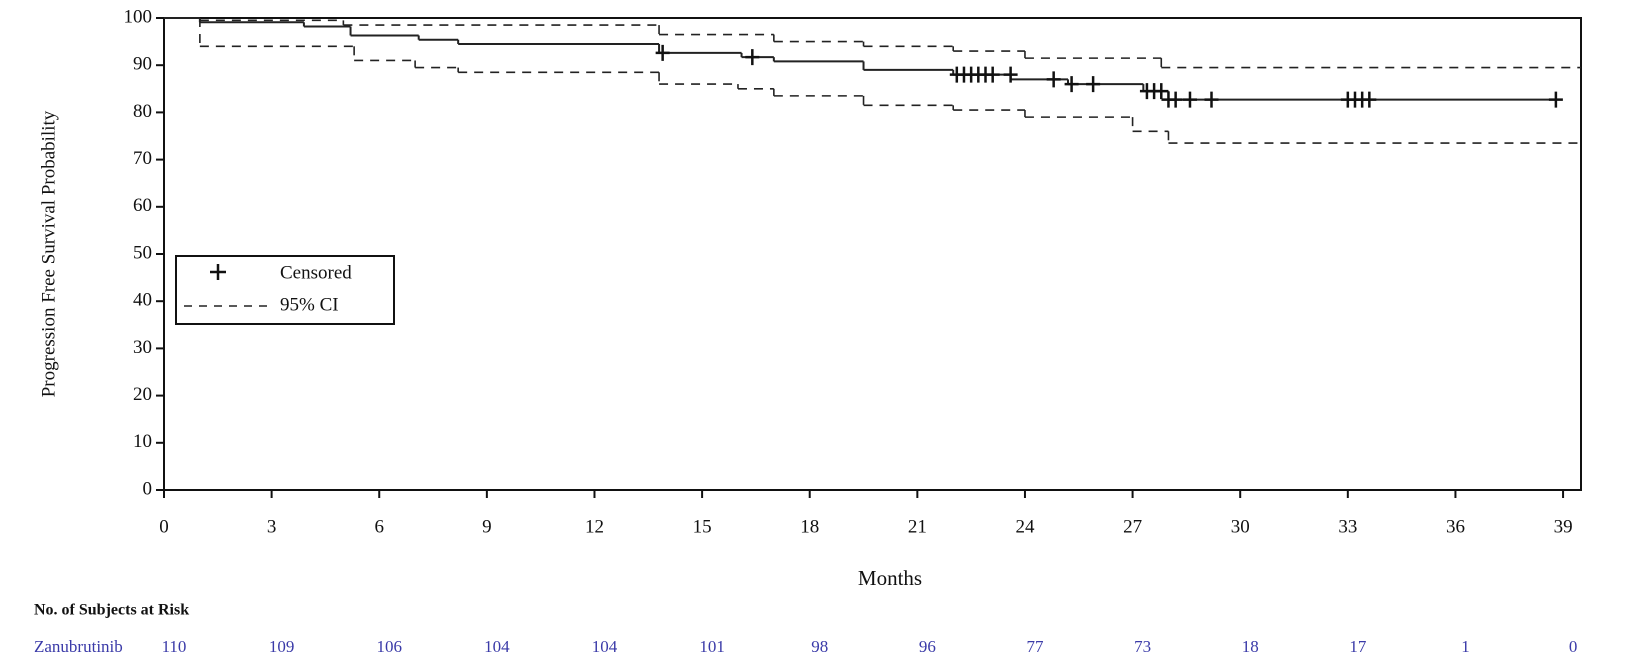 This screenshot has width=1650, height=665. What do you see at coordinates (142, 158) in the screenshot?
I see `y-tick-label: 70` at bounding box center [142, 158].